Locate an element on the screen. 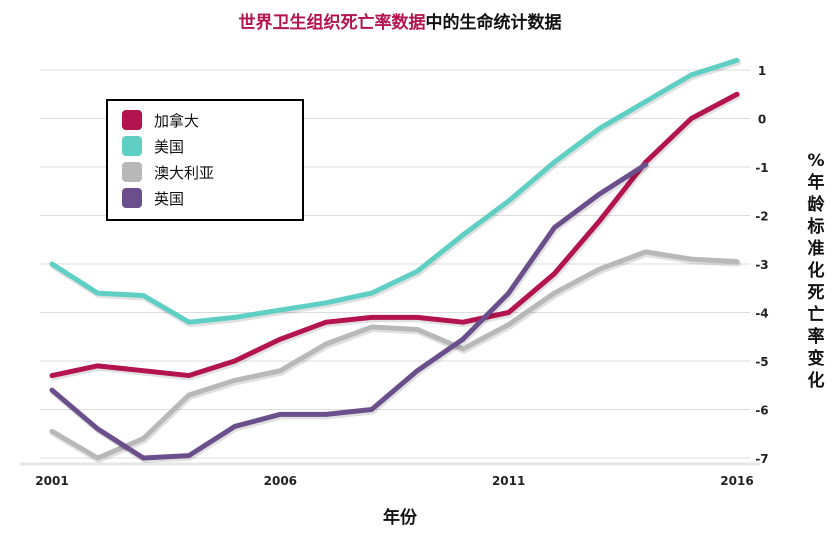 Image resolution: width=835 pixels, height=538 pixels. y-tick-label: 0 is located at coordinates (762, 120).